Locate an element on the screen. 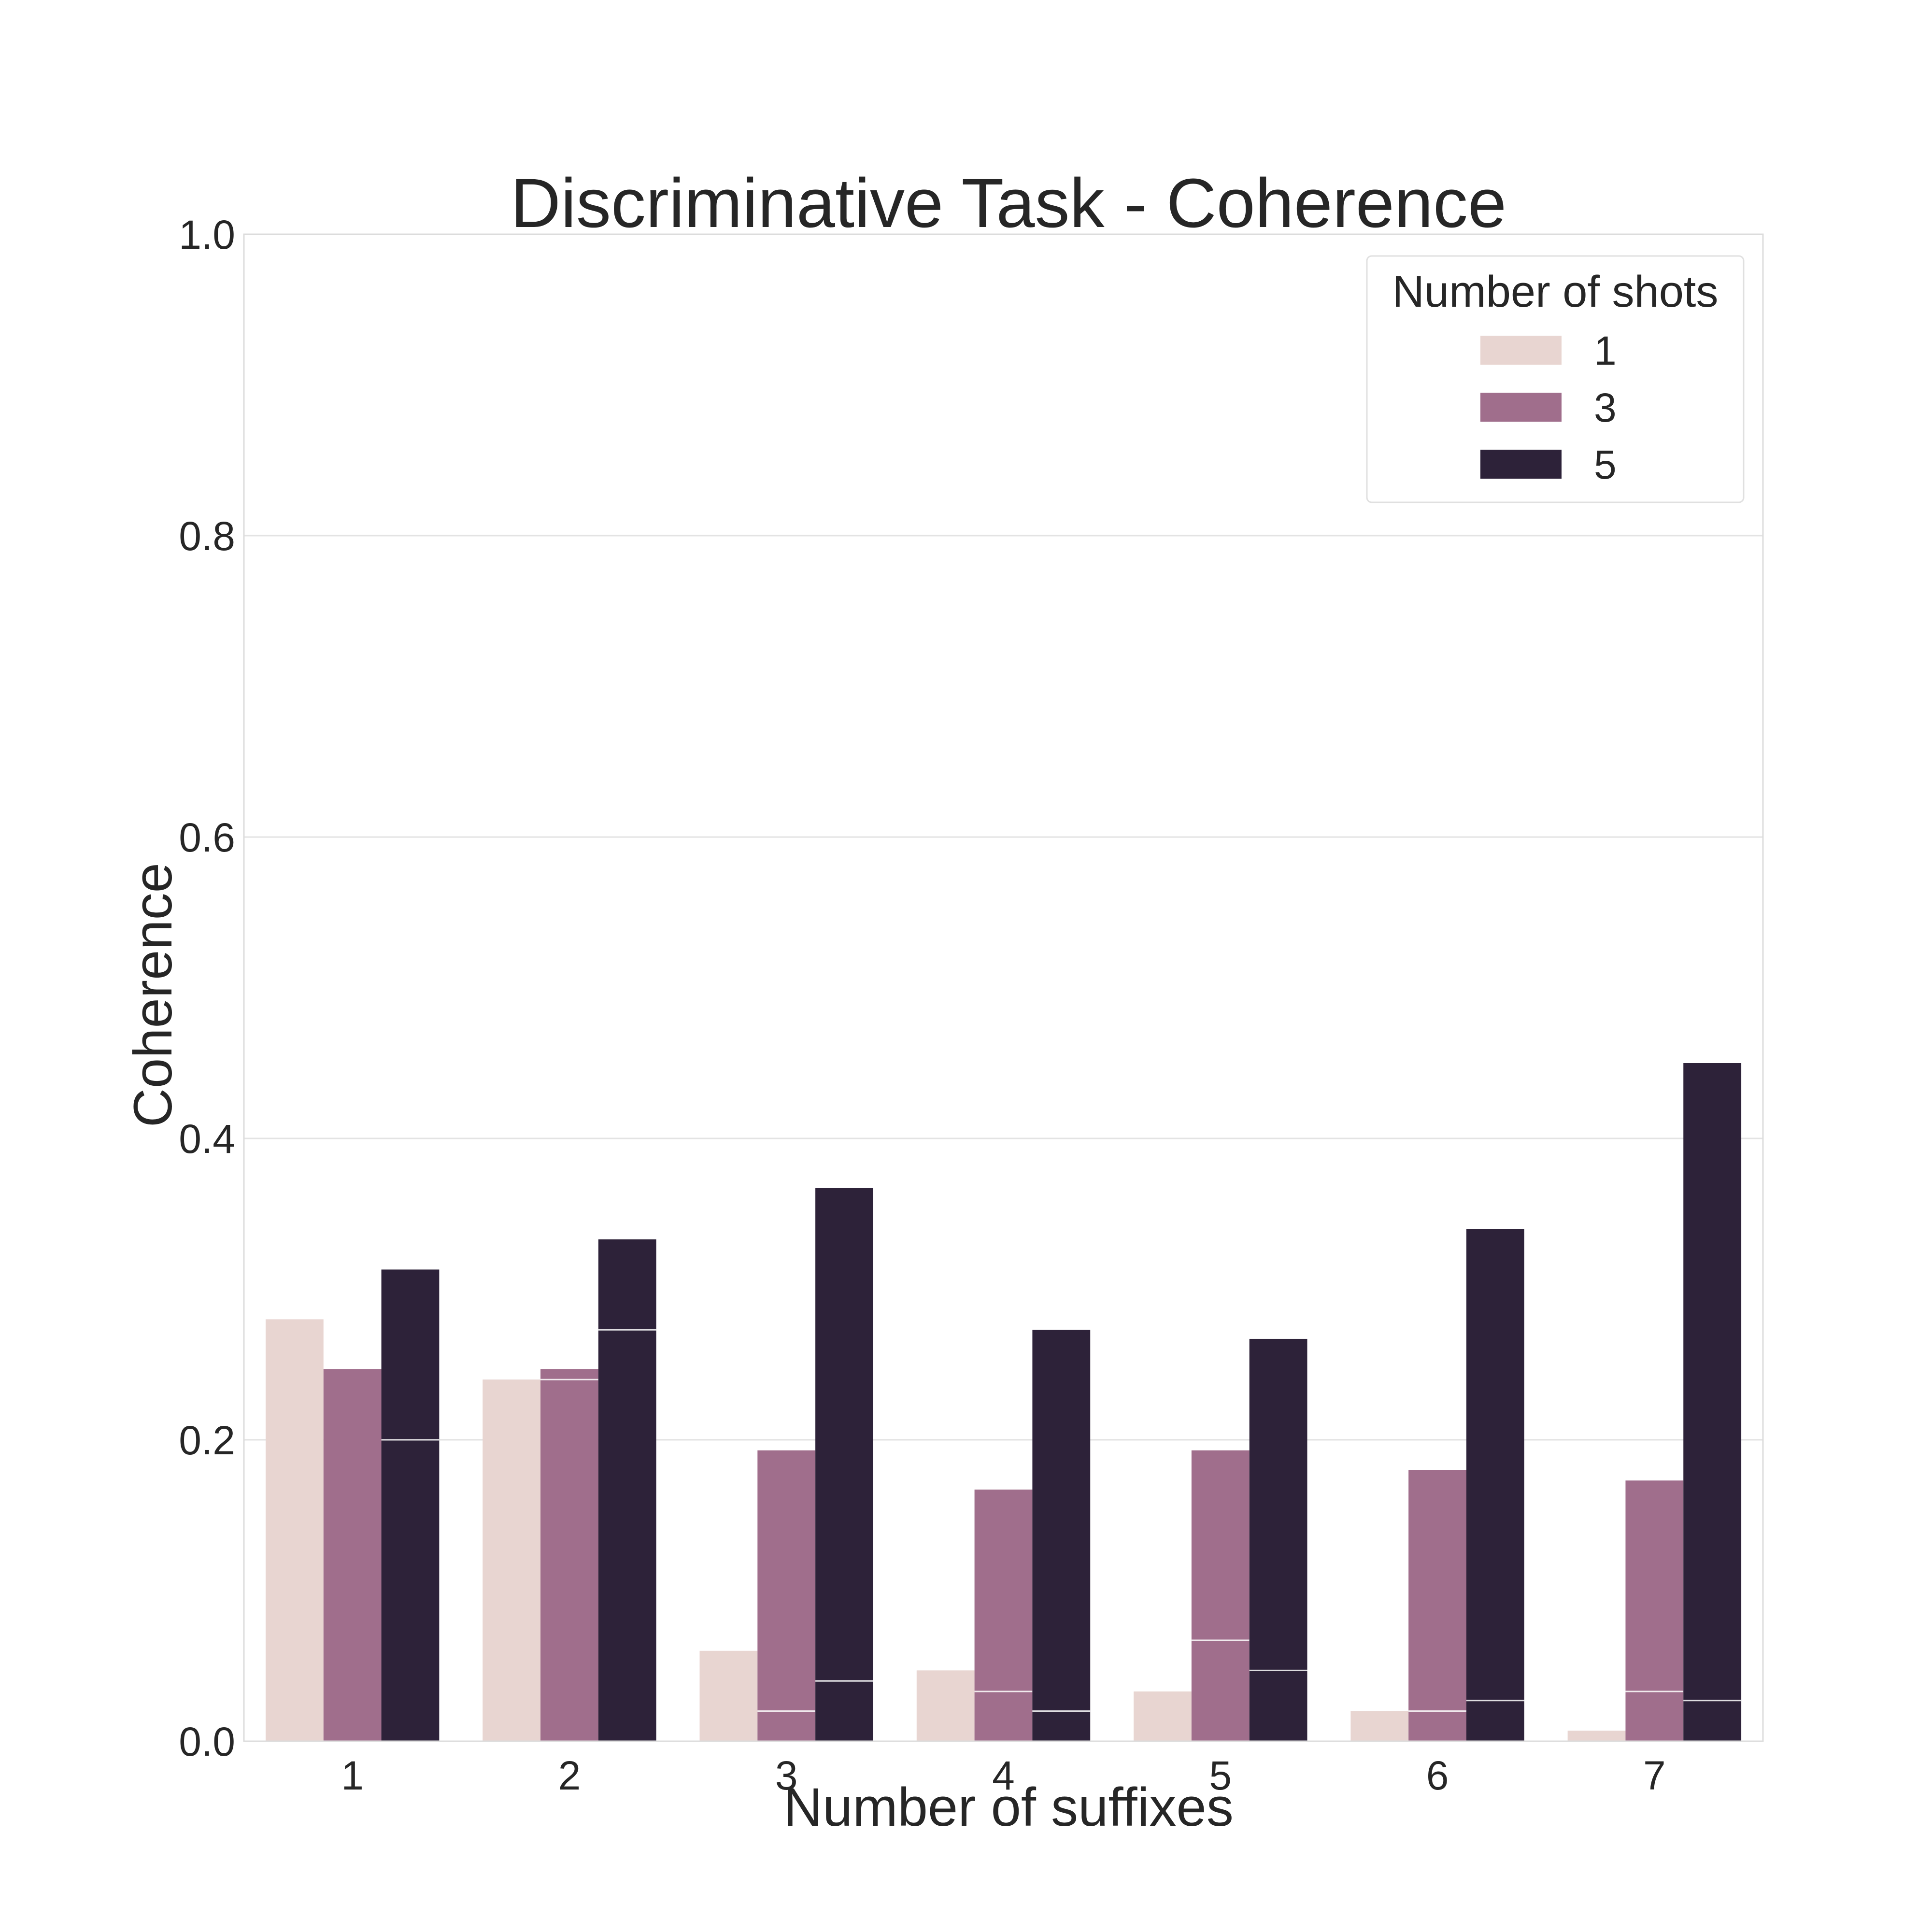 The height and width of the screenshot is (1932, 1932). x-tick-label: 4 is located at coordinates (1003, 1775).